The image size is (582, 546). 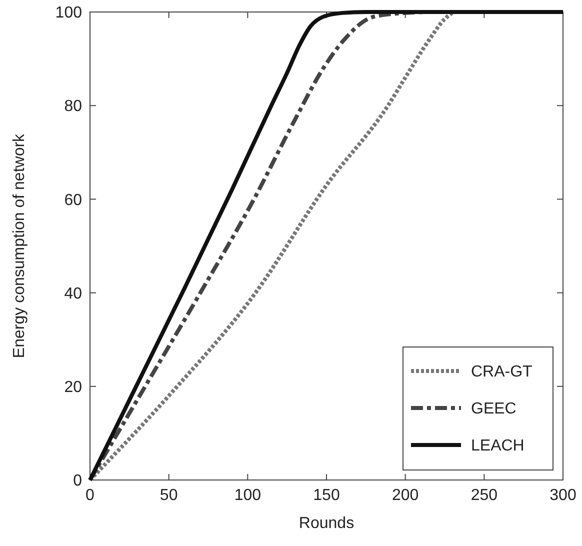 What do you see at coordinates (73, 200) in the screenshot?
I see `y-tick-label: 60` at bounding box center [73, 200].